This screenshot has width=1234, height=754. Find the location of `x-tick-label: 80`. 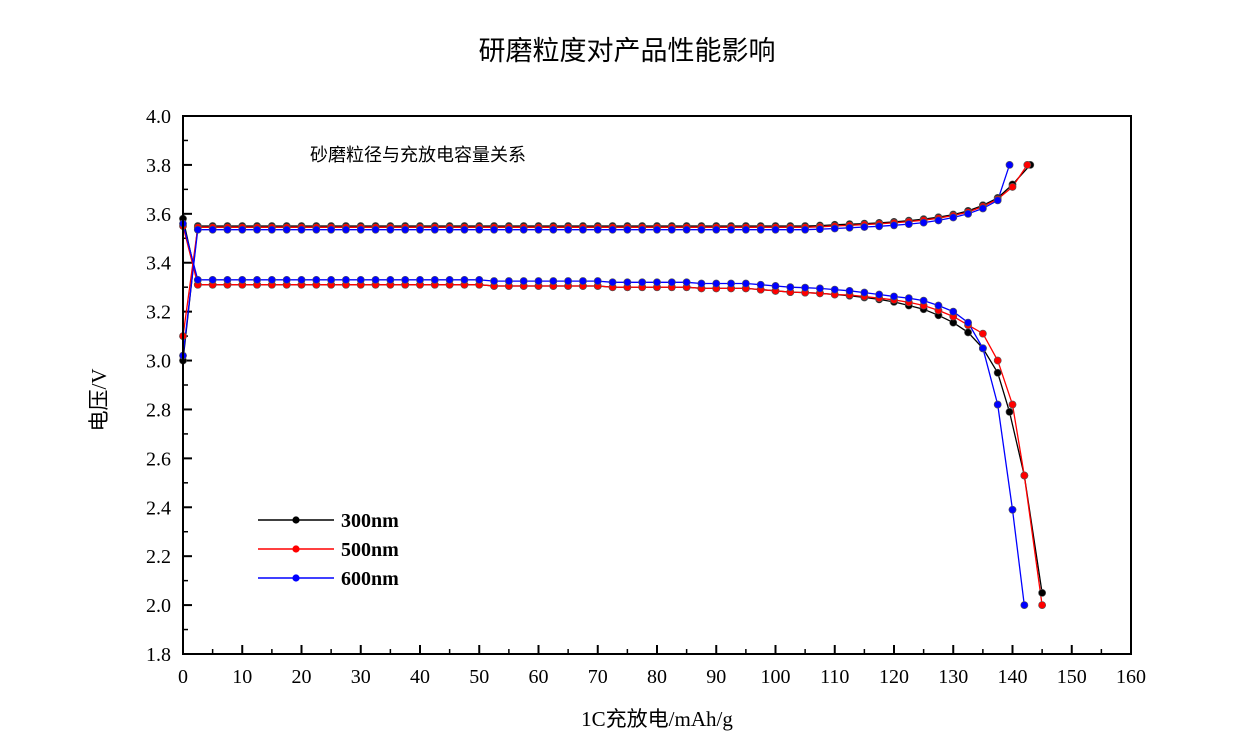

x-tick-label: 80 is located at coordinates (657, 677).